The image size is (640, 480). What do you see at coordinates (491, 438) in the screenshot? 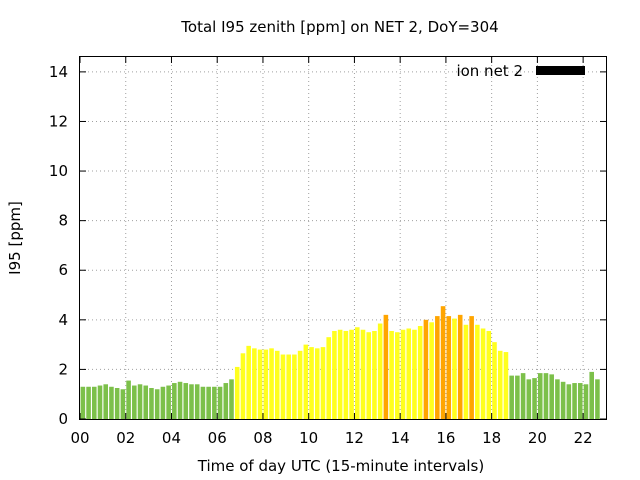
I see `x-tick-label: 18` at bounding box center [491, 438].